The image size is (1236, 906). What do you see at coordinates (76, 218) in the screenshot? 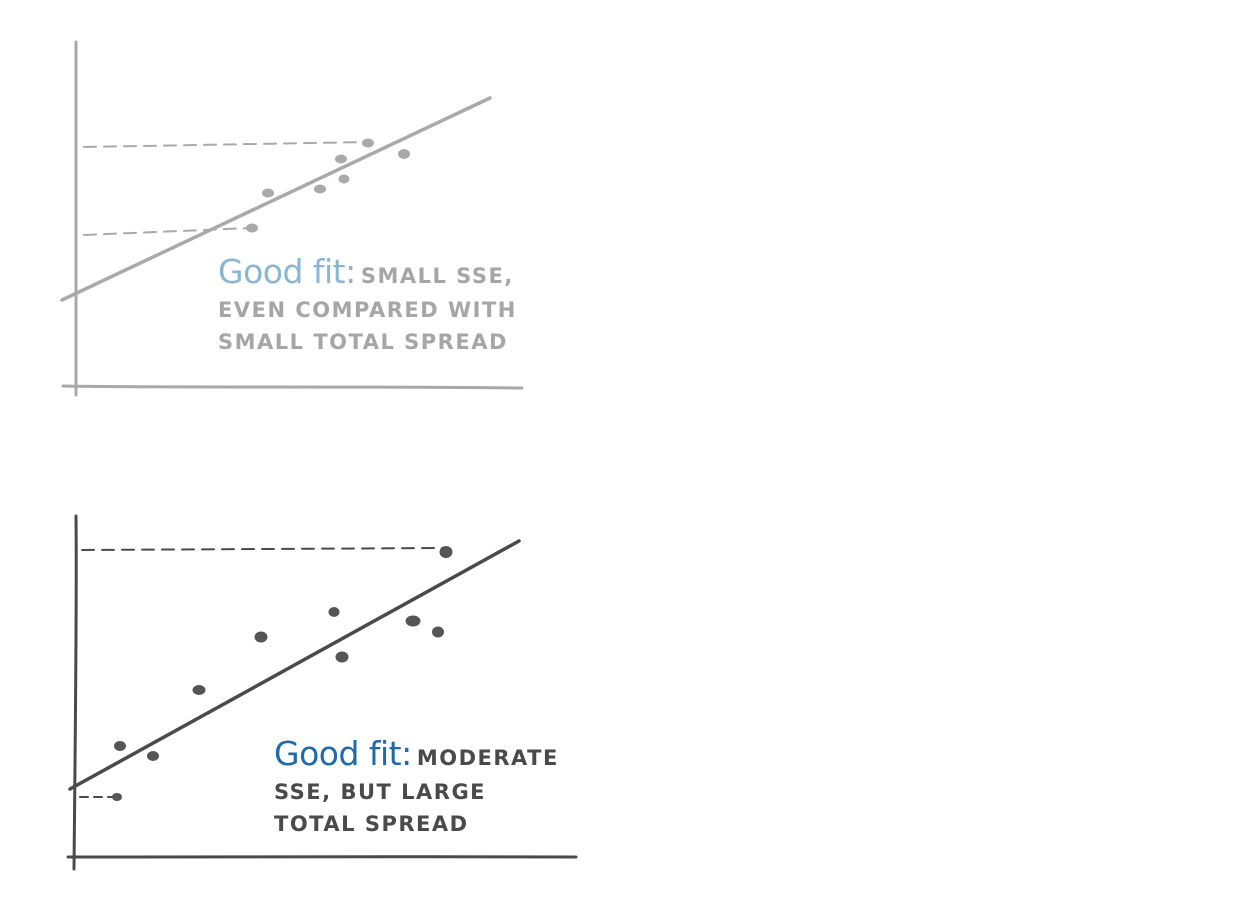
I see `top-y-axis` at bounding box center [76, 218].